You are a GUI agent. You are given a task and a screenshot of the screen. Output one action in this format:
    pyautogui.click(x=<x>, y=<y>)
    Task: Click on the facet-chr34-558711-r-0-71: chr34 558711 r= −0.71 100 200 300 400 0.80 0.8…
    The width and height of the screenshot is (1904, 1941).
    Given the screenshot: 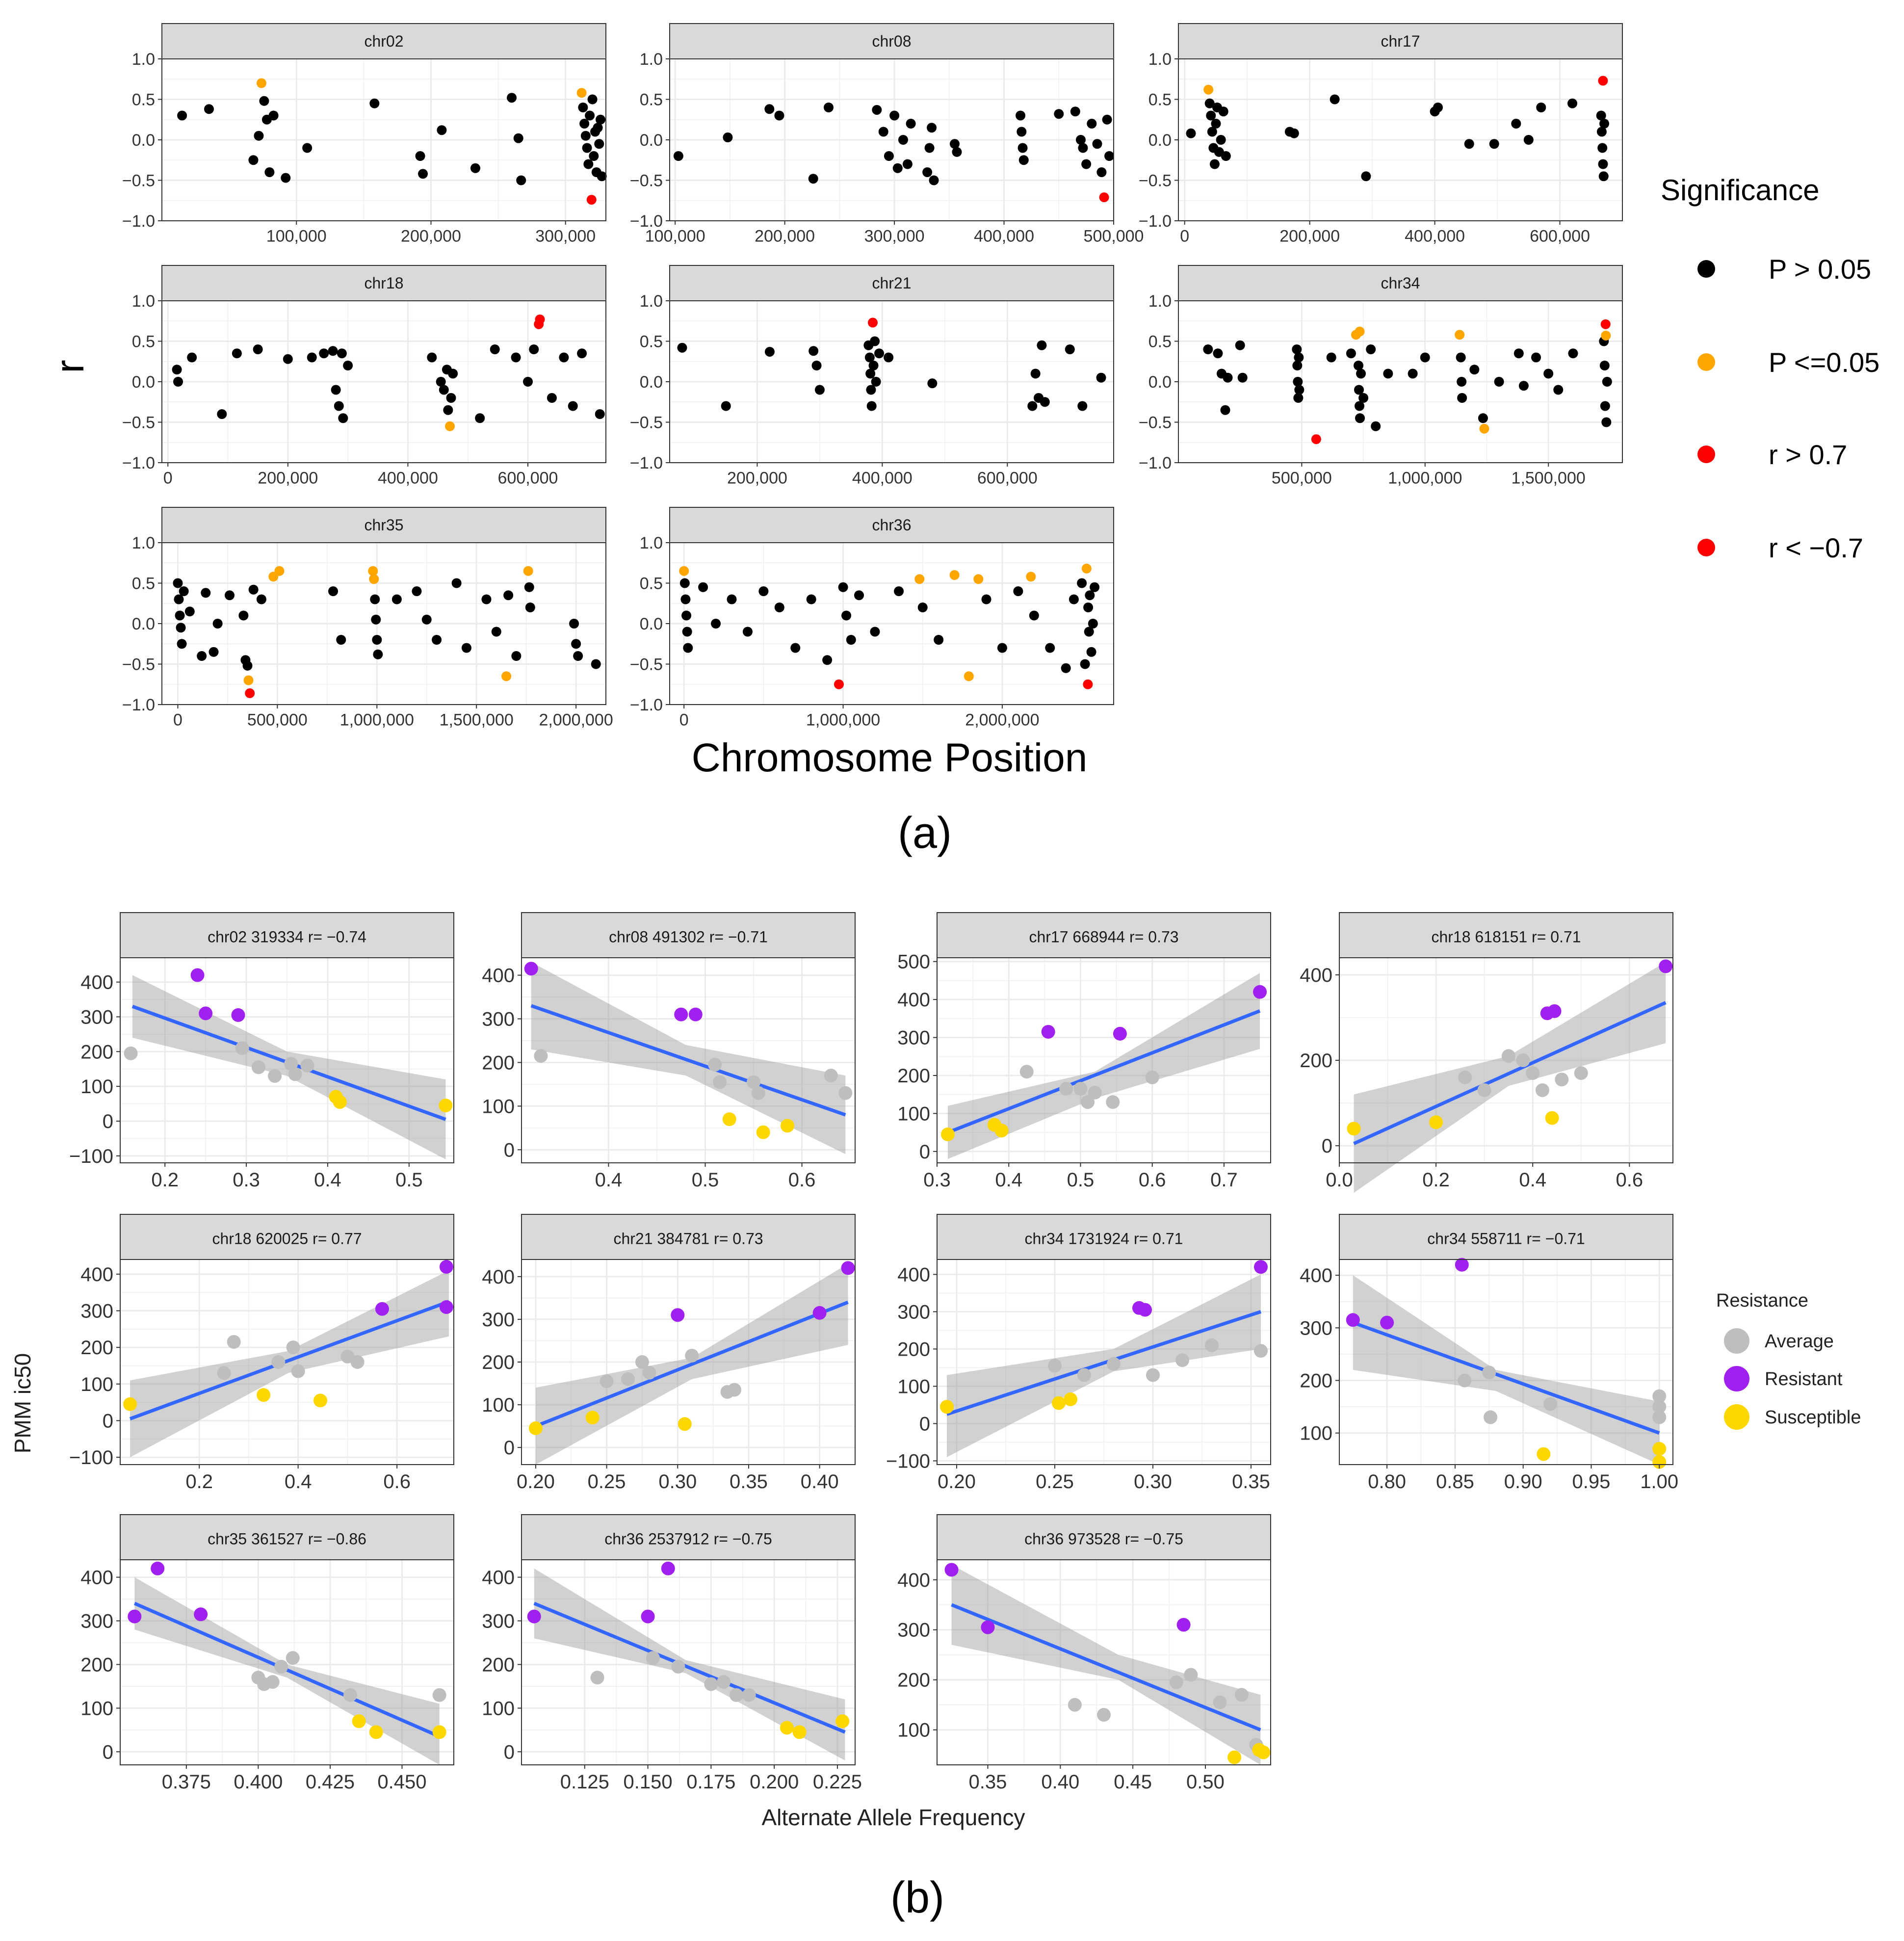 What is the action you would take?
    pyautogui.click(x=1489, y=1353)
    